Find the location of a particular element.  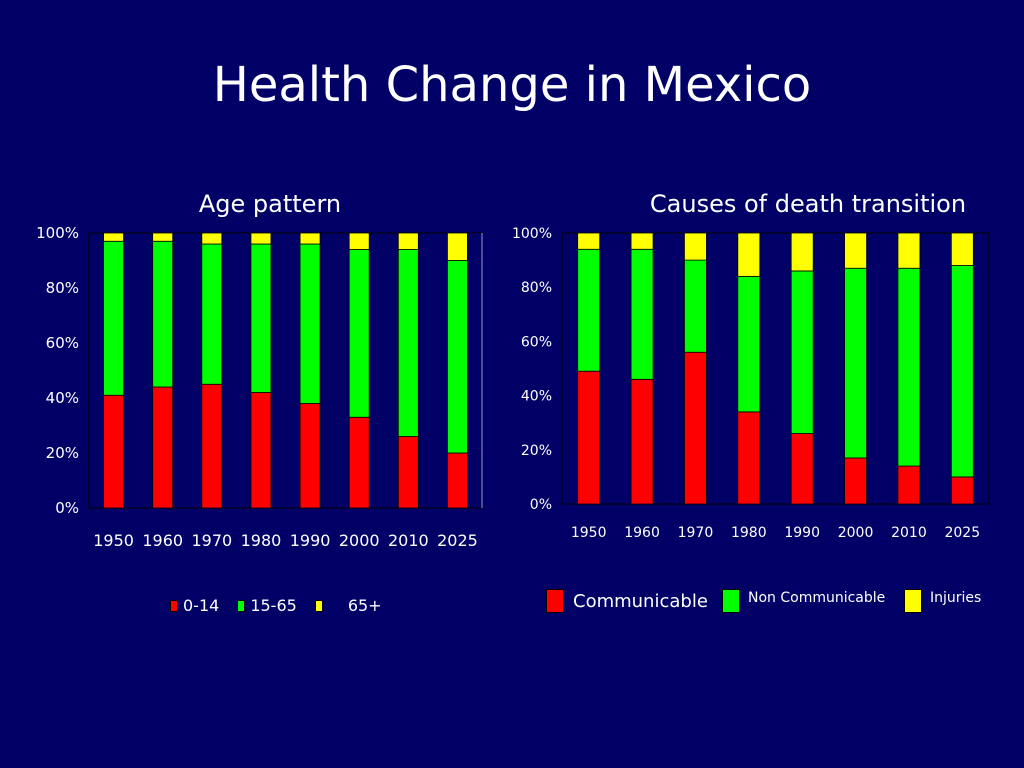

cause-xtick-label: 1990 is located at coordinates (802, 533).